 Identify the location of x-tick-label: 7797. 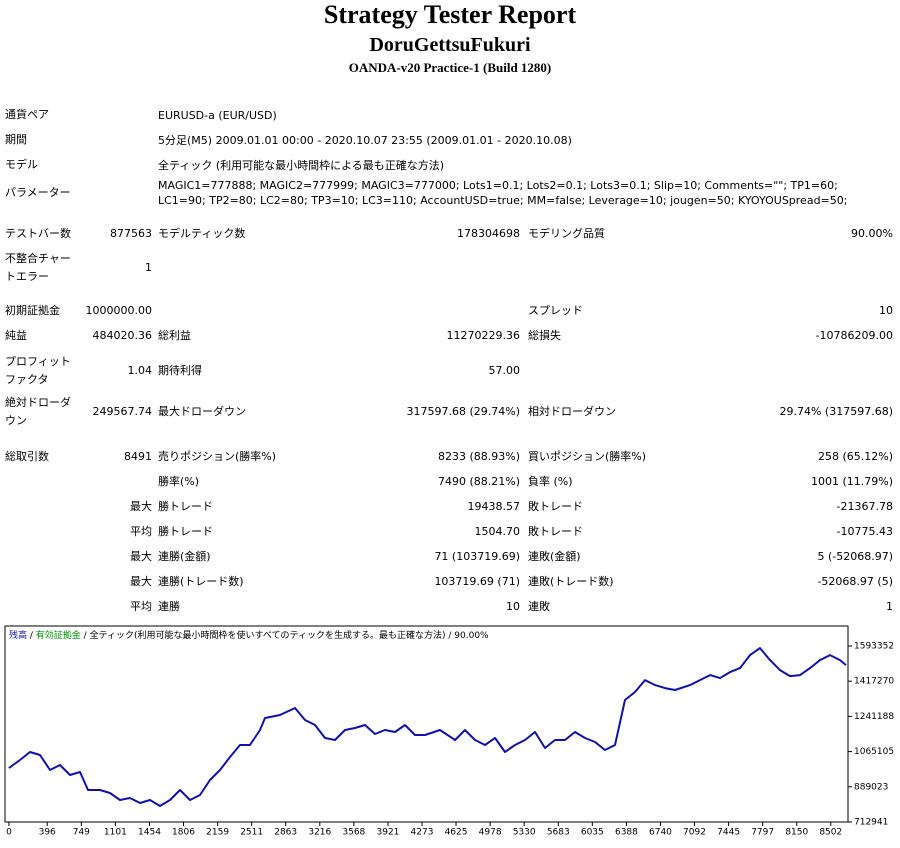
(762, 833).